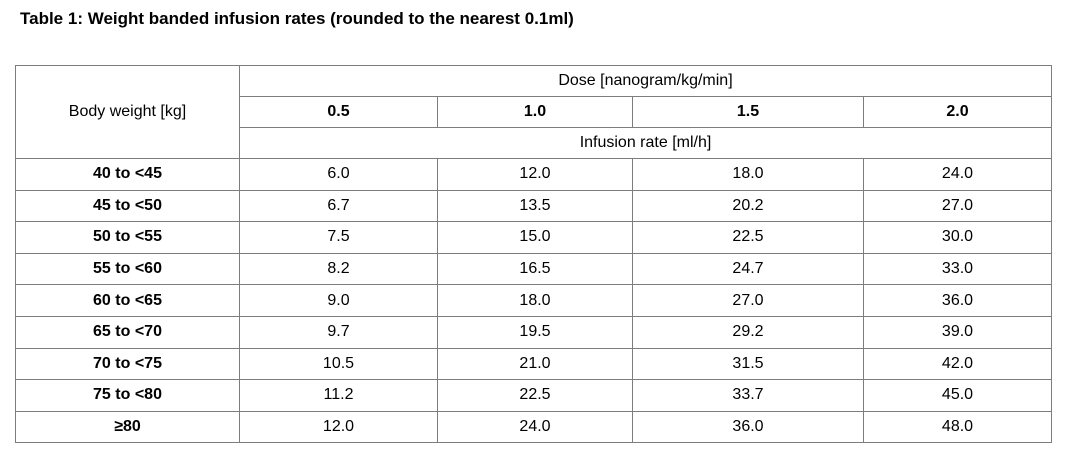  Describe the element at coordinates (957, 237) in the screenshot. I see `rate-cell: 30.0` at that location.